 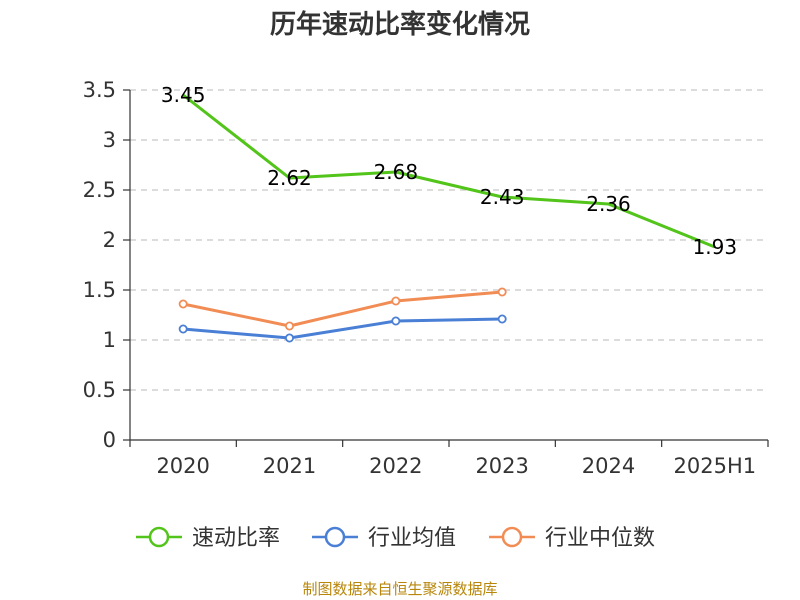 What do you see at coordinates (99, 390) in the screenshot?
I see `y-tick-label: 0.5` at bounding box center [99, 390].